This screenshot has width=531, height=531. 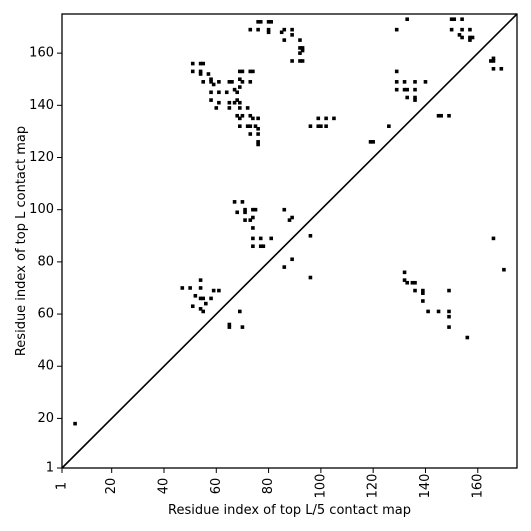 I want to click on y-tick-label: 20, so click(x=45, y=418).